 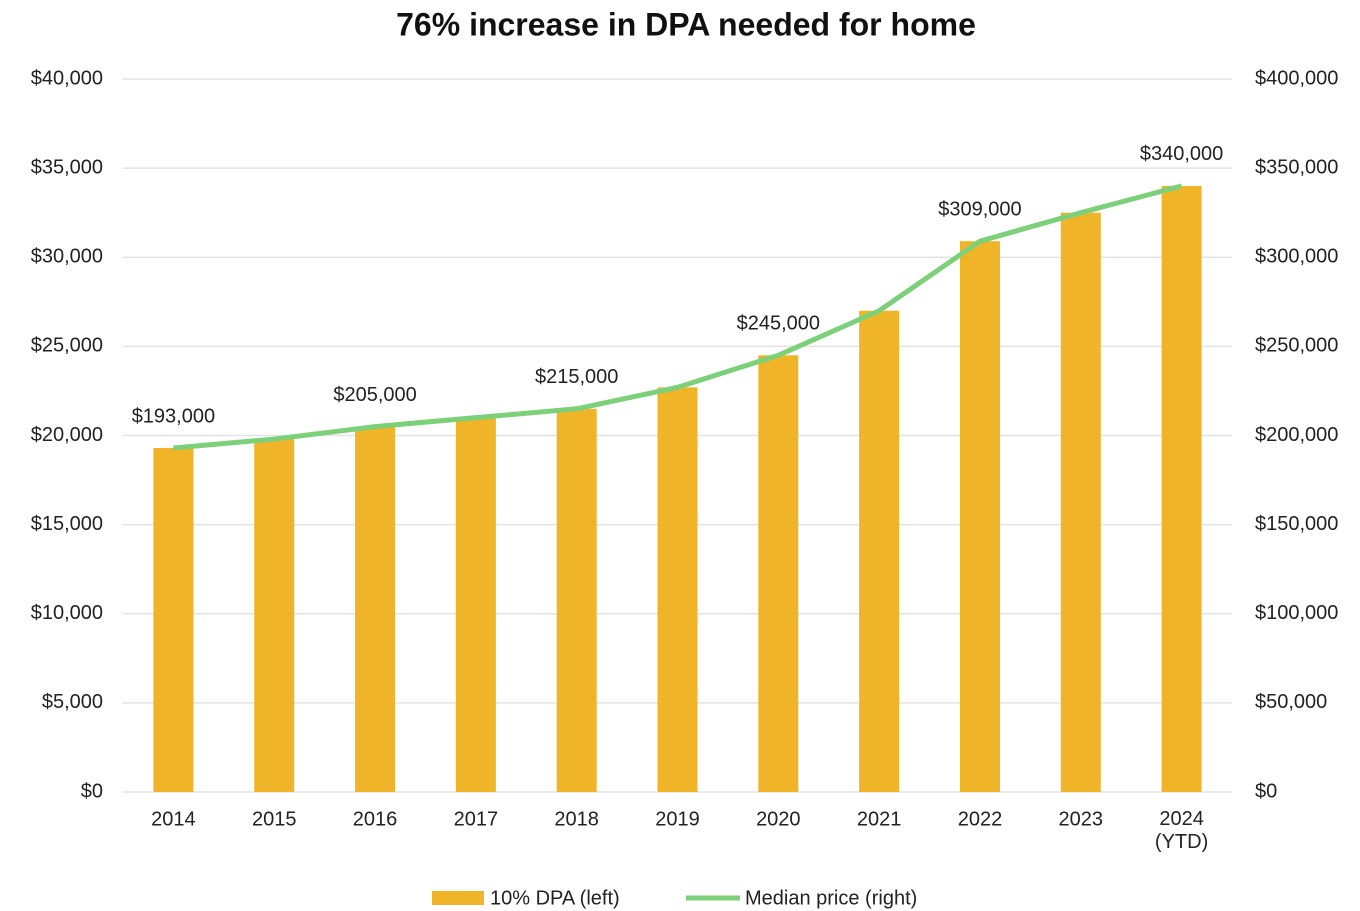 What do you see at coordinates (1181, 154) in the screenshot?
I see `data-label: $340,000` at bounding box center [1181, 154].